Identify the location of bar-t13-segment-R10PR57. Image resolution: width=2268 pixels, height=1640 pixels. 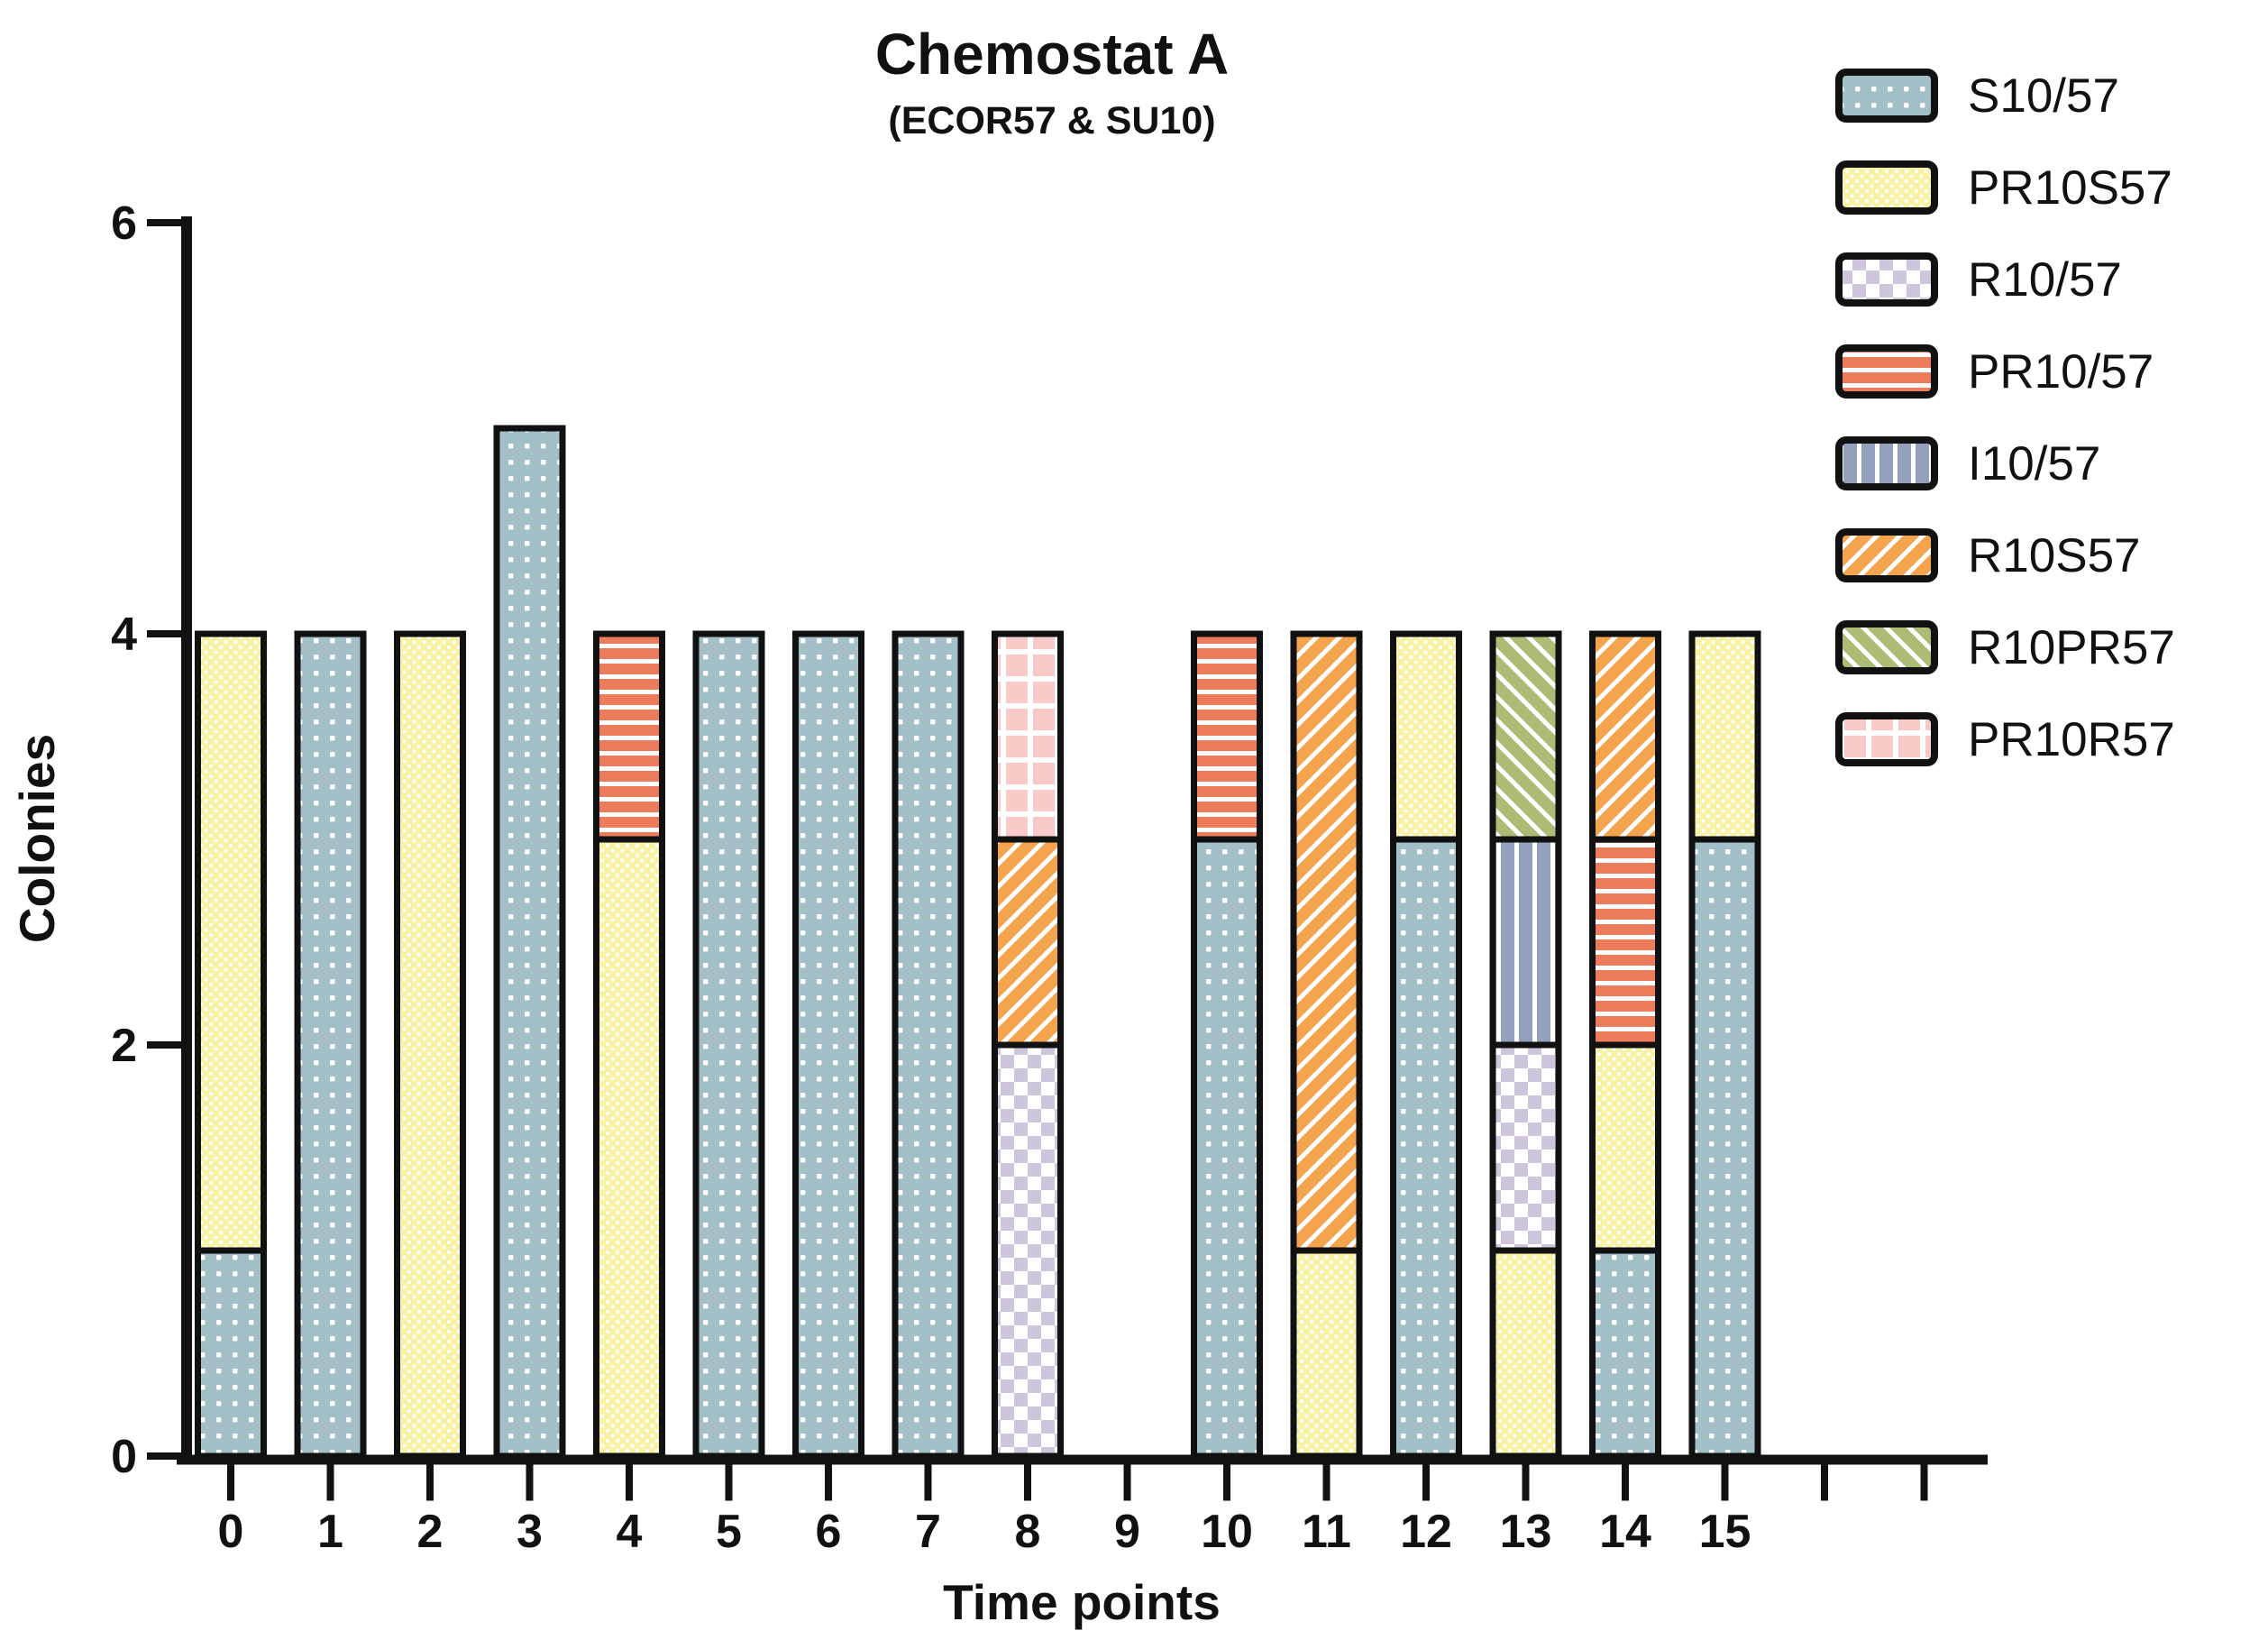
(1526, 736).